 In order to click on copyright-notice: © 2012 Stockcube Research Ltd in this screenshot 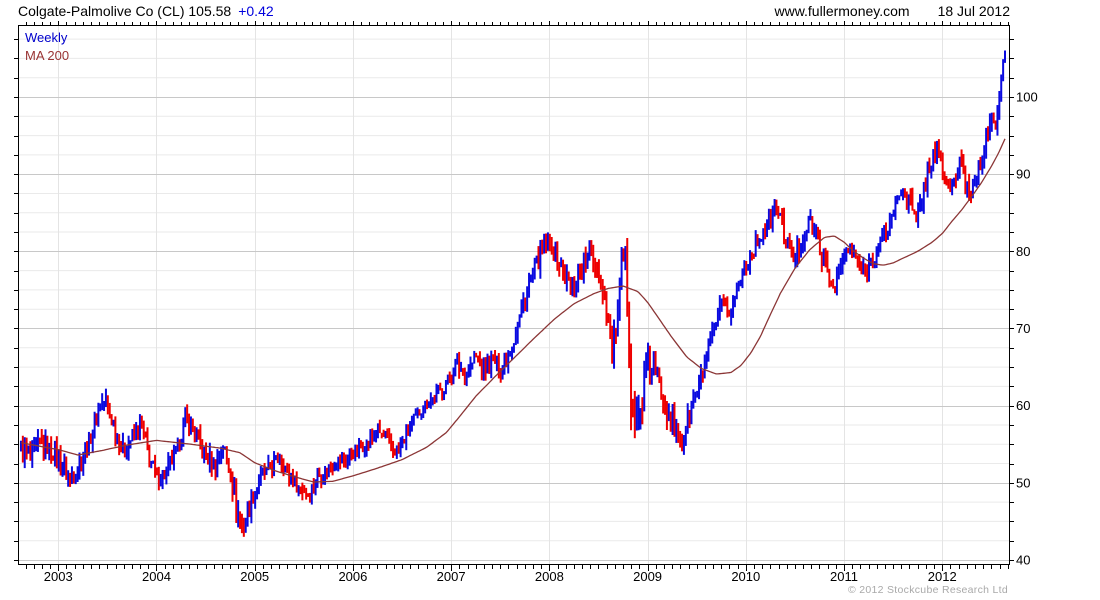, I will do `click(927, 590)`.